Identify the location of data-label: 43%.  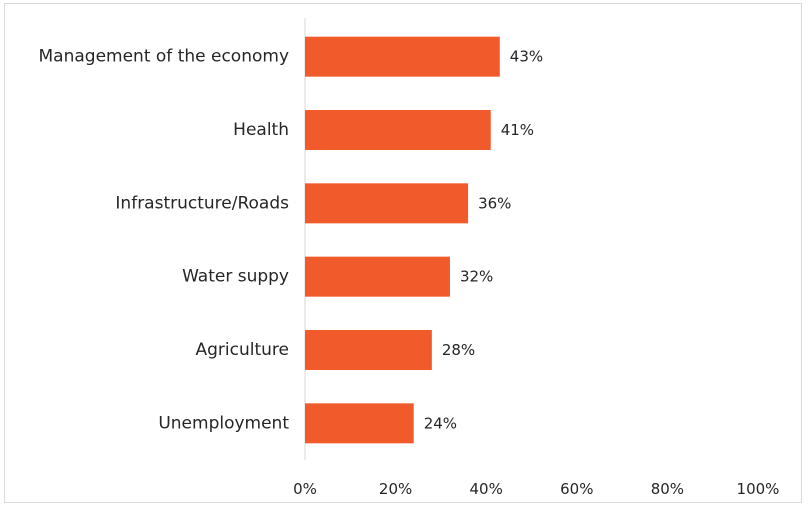
(526, 57).